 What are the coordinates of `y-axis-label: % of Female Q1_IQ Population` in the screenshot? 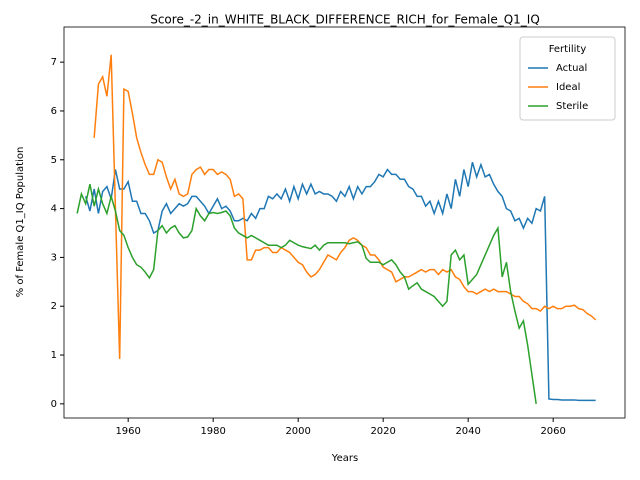 It's located at (20, 222).